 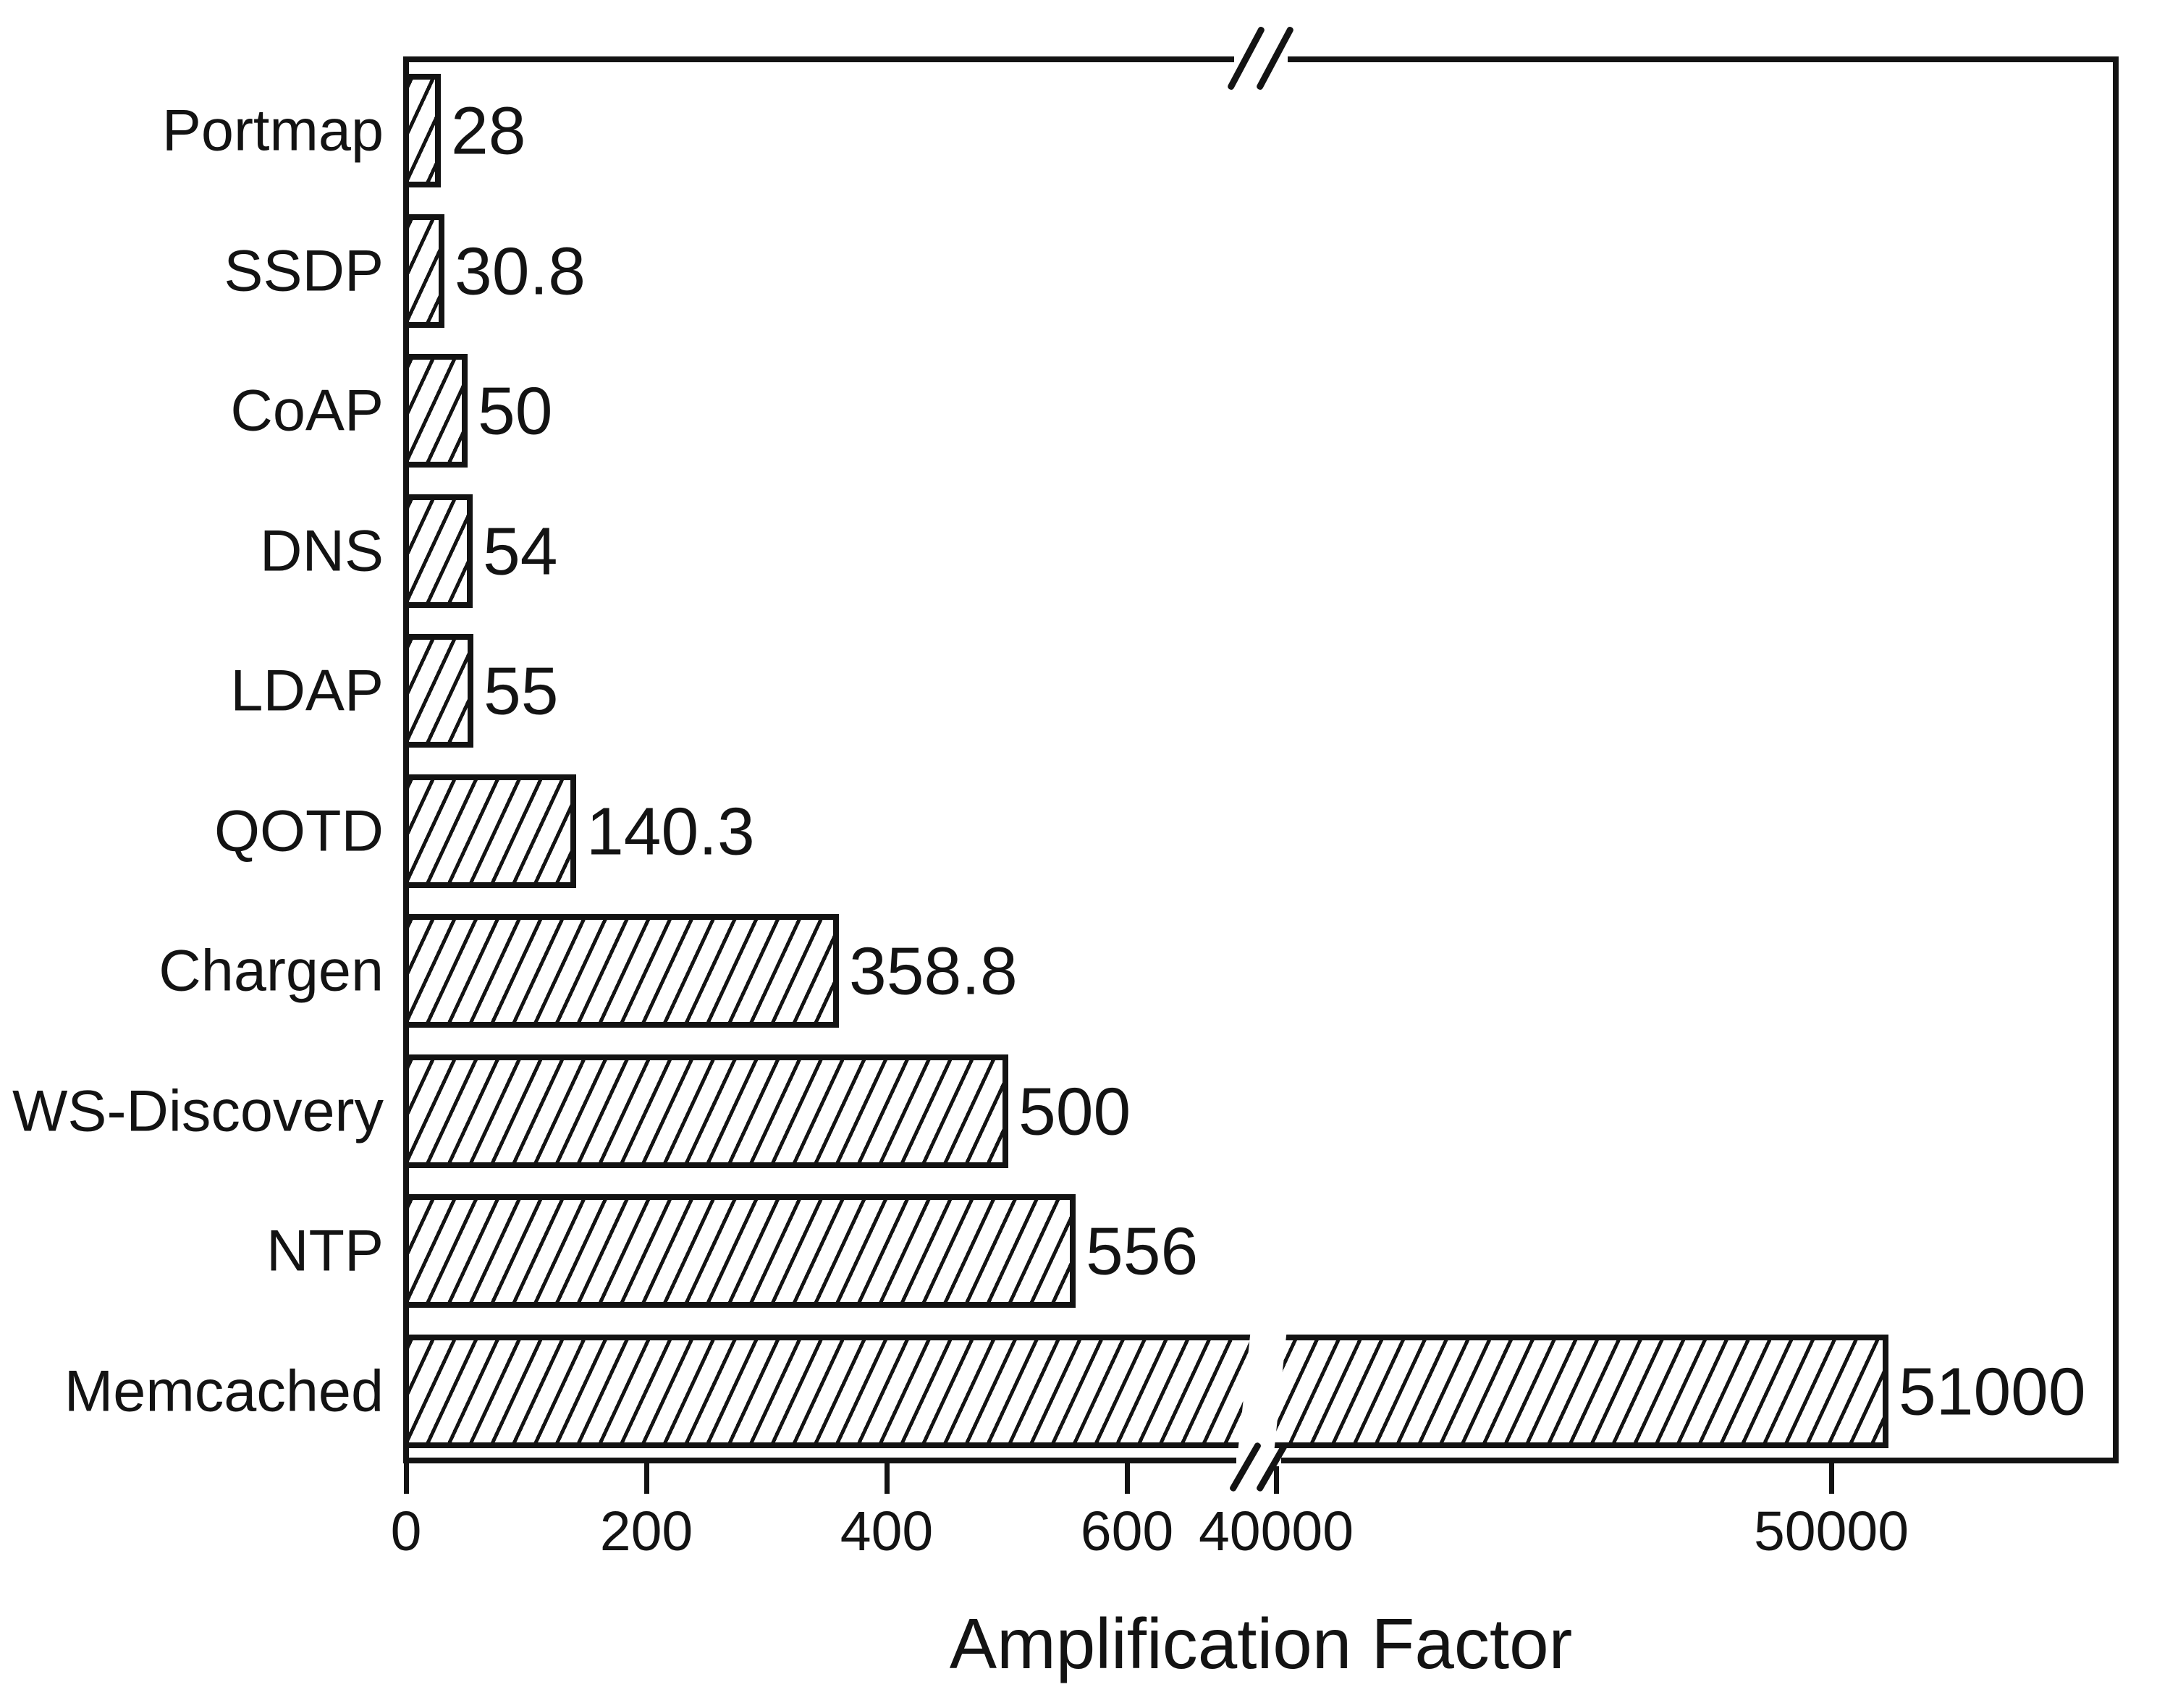 What do you see at coordinates (272, 131) in the screenshot?
I see `category-label-portmap: Portmap` at bounding box center [272, 131].